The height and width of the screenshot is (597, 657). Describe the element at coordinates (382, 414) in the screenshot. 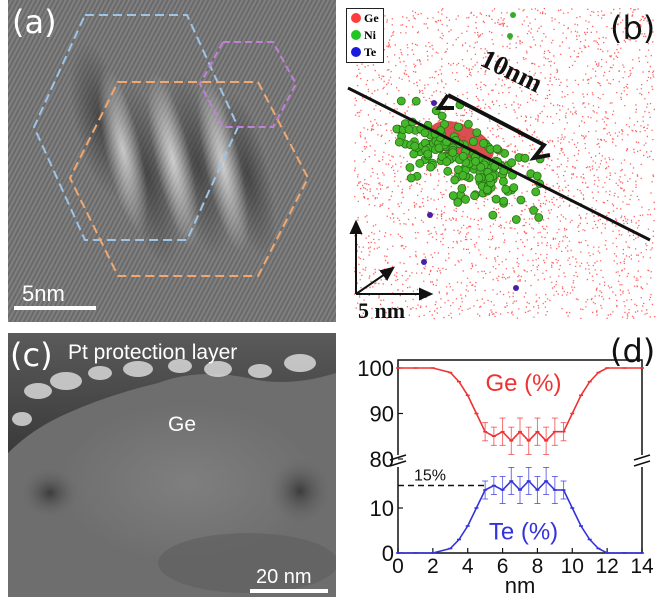

I see `y-tick-label: 90` at that location.